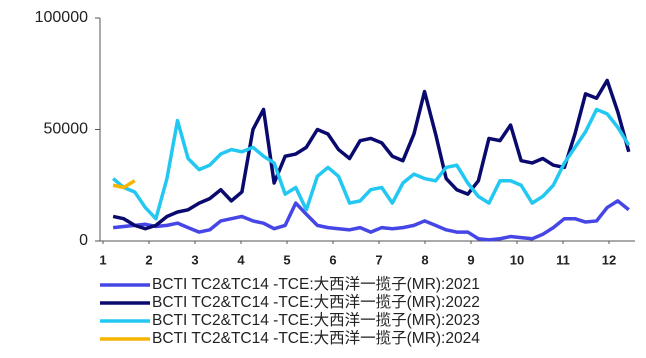  I want to click on x-tick-label: 11, so click(563, 259).